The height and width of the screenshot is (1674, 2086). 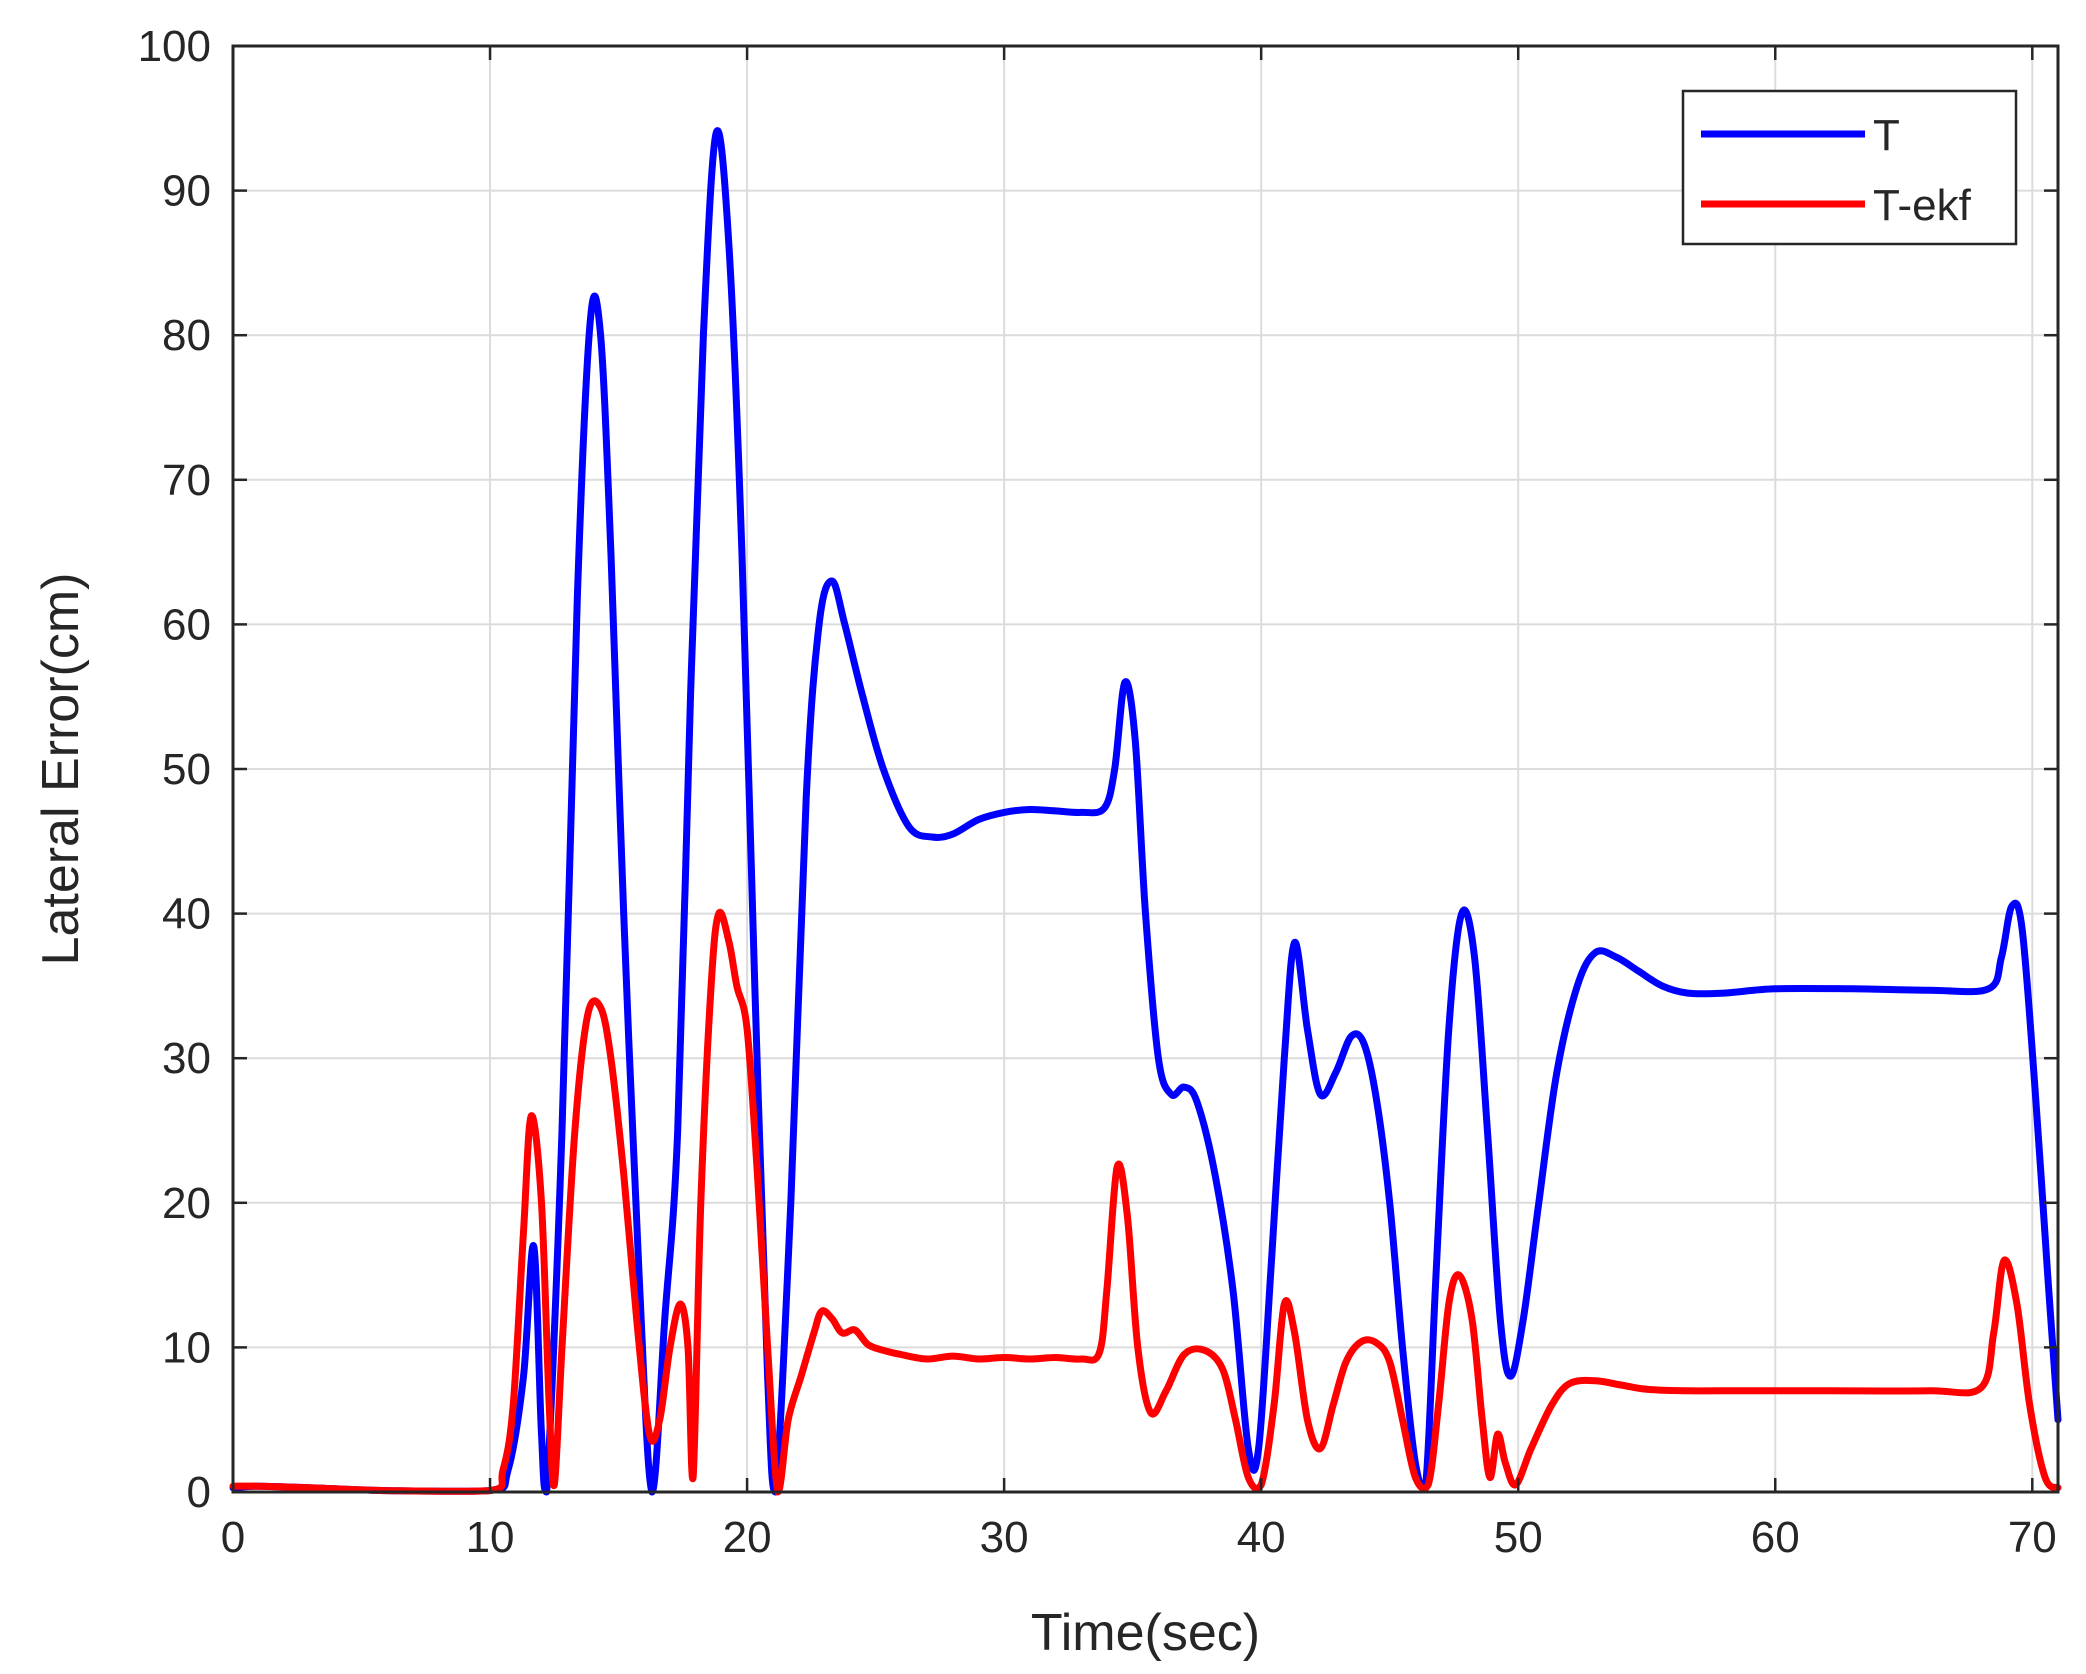 I want to click on x-tick-label: 50, so click(x=1518, y=1537).